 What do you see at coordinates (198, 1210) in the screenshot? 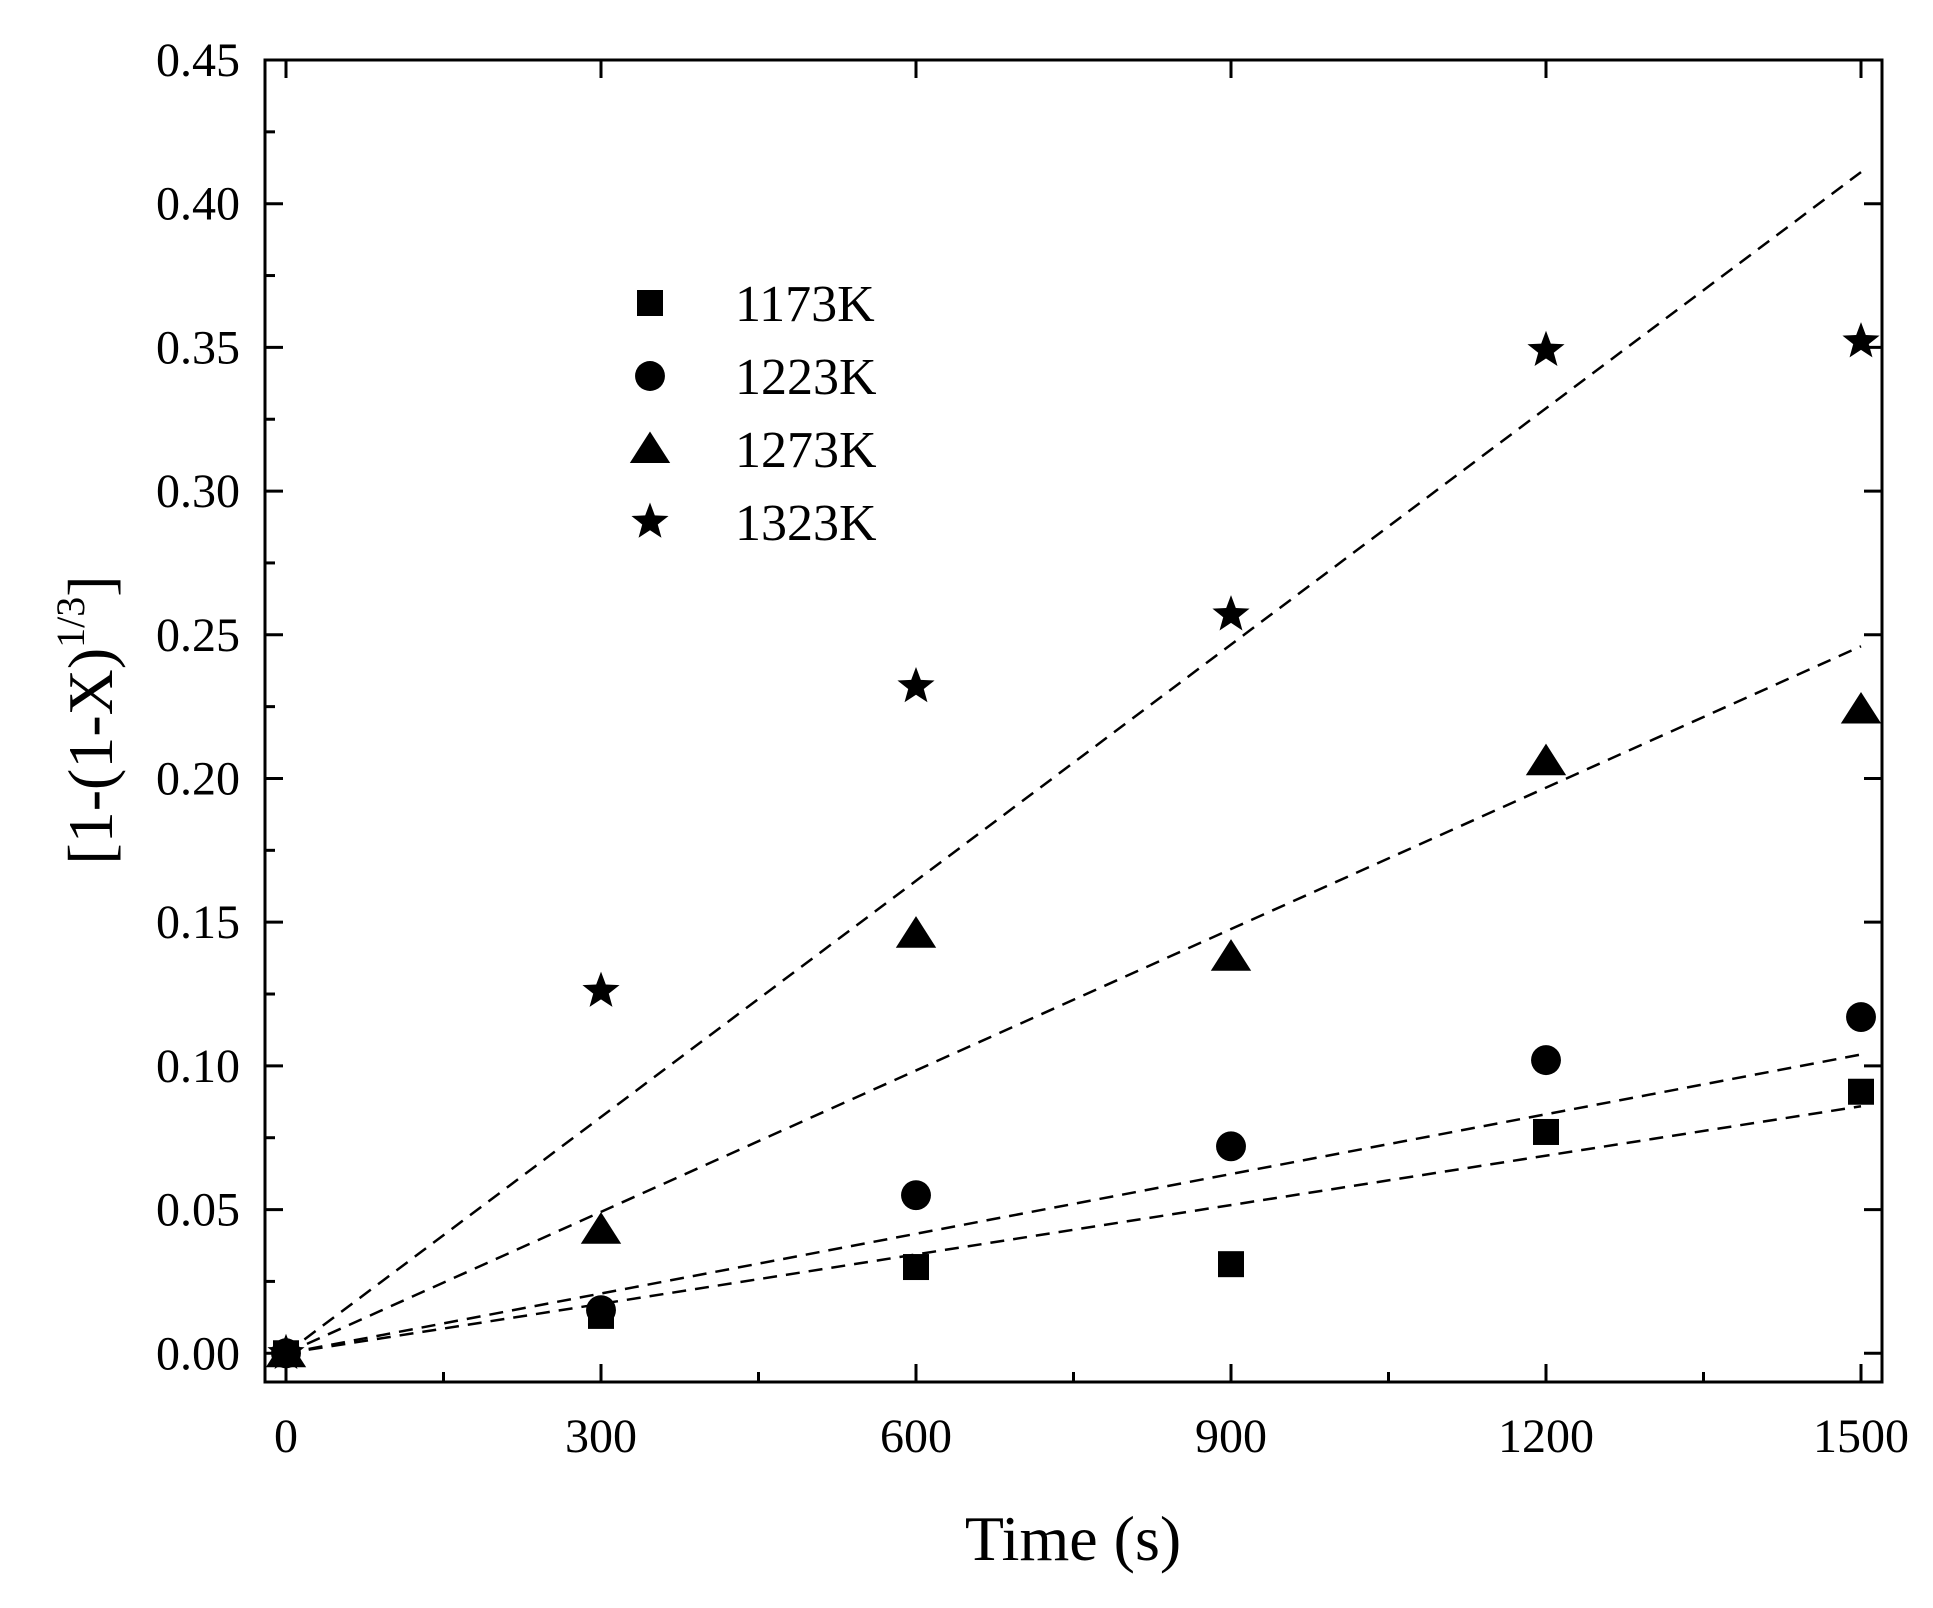
I see `y-tick-label: 0.05` at bounding box center [198, 1210].